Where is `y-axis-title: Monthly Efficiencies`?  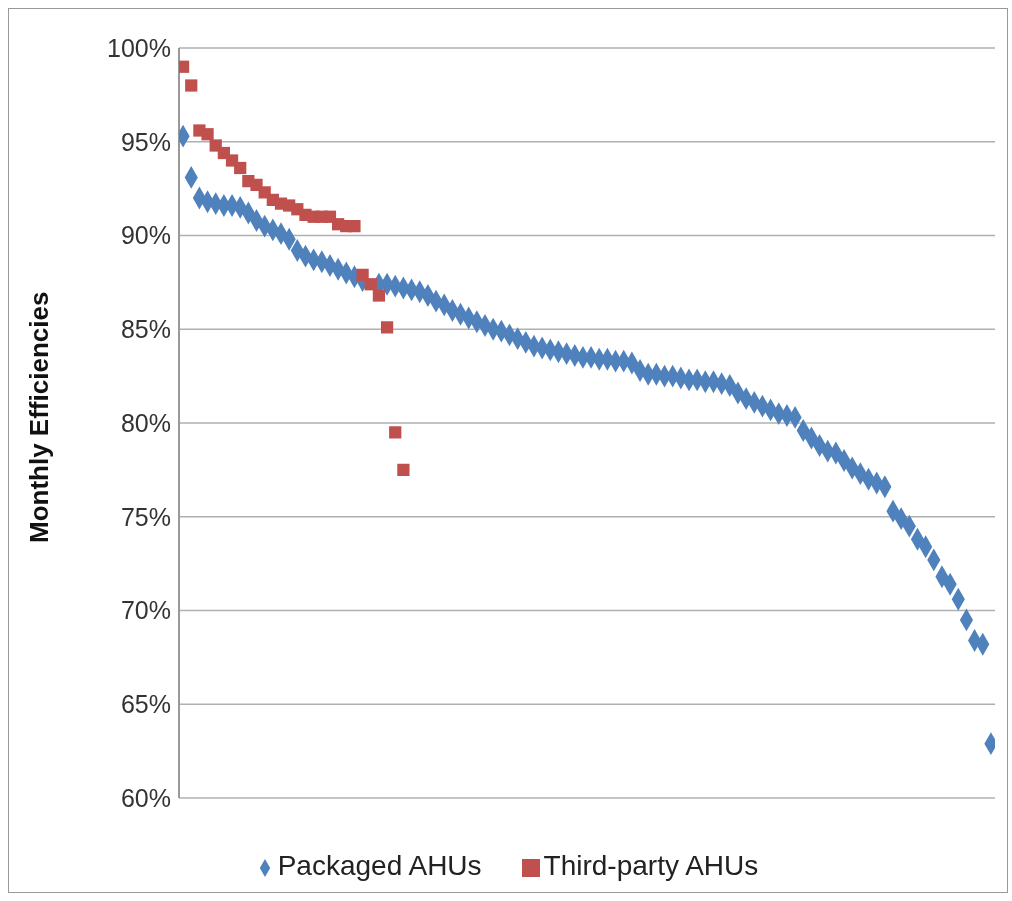
y-axis-title: Monthly Efficiencies is located at coordinates (39, 417).